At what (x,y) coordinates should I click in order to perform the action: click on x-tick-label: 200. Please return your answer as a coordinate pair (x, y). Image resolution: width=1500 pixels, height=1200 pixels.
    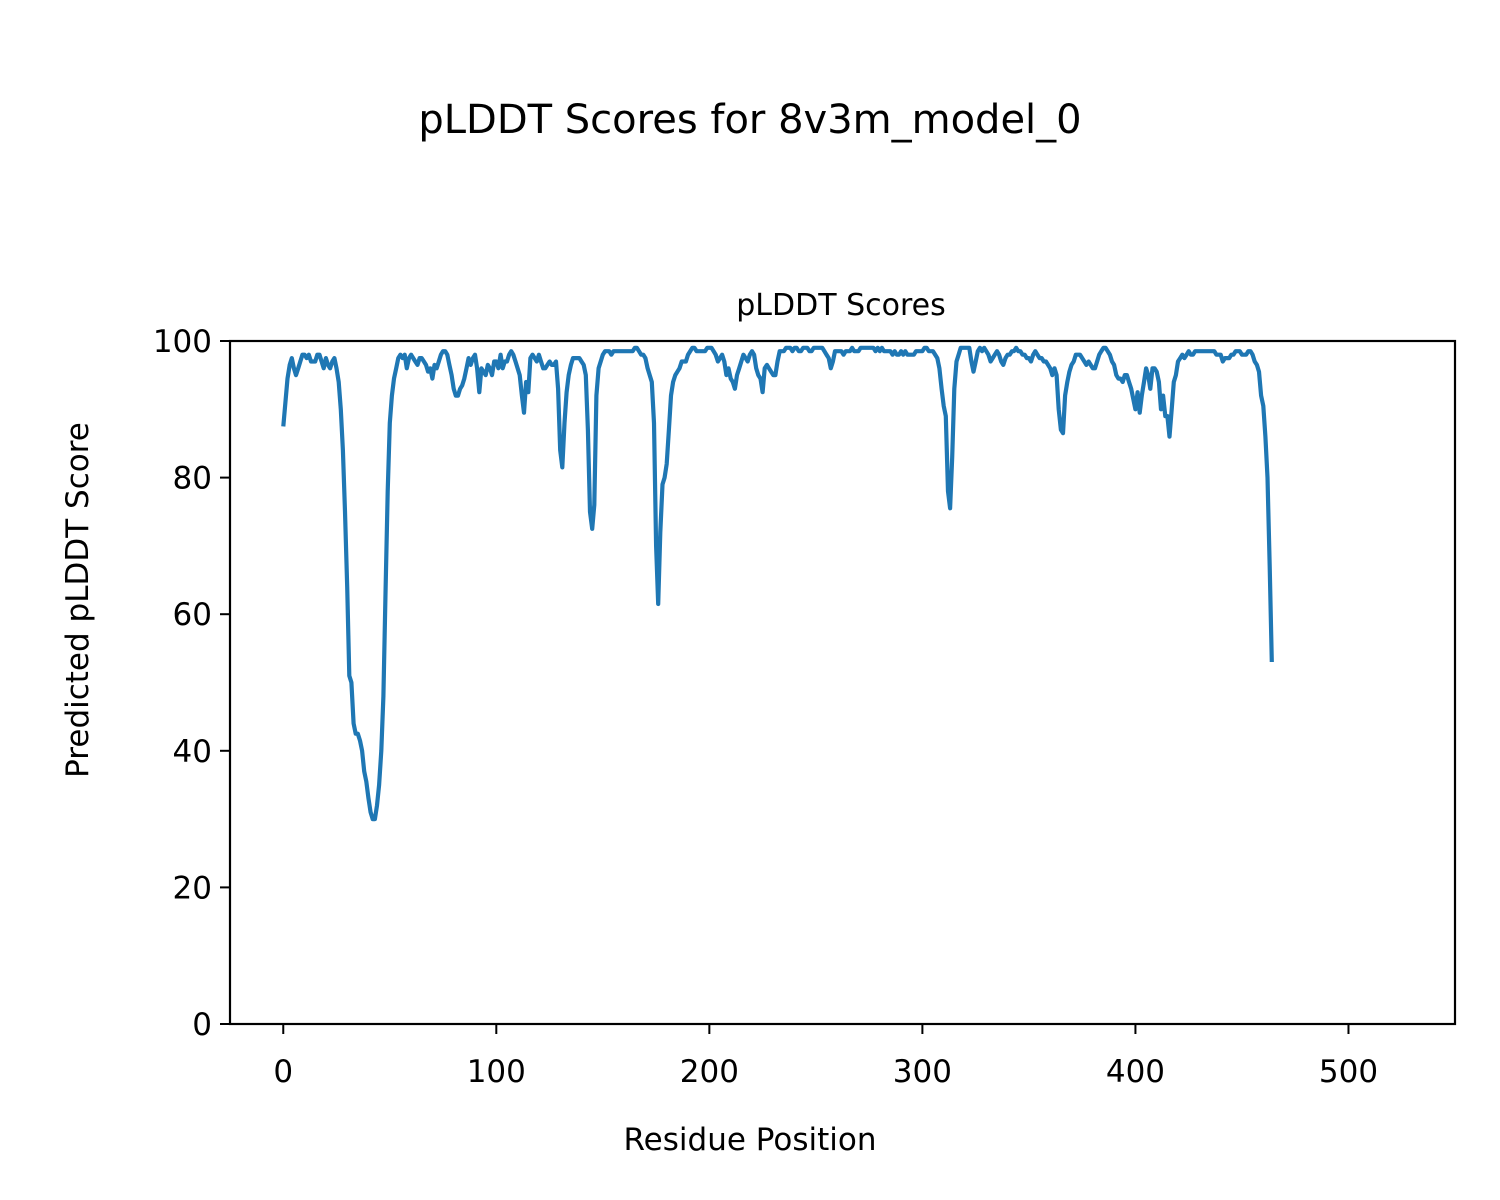
    Looking at the image, I should click on (709, 1072).